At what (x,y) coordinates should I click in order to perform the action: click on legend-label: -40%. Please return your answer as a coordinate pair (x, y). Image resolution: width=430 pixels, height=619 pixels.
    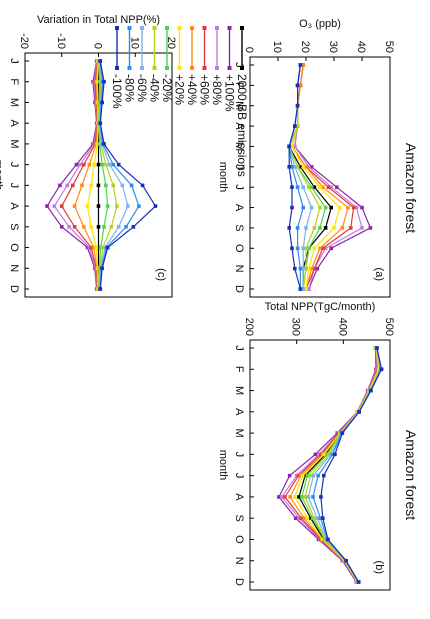
    Looking at the image, I should click on (155, 88).